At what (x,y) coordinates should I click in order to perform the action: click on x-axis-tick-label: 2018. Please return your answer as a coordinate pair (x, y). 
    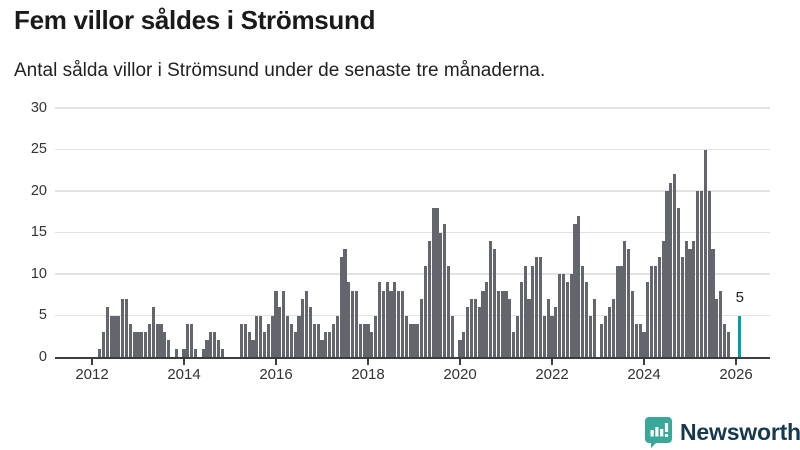
    Looking at the image, I should click on (368, 374).